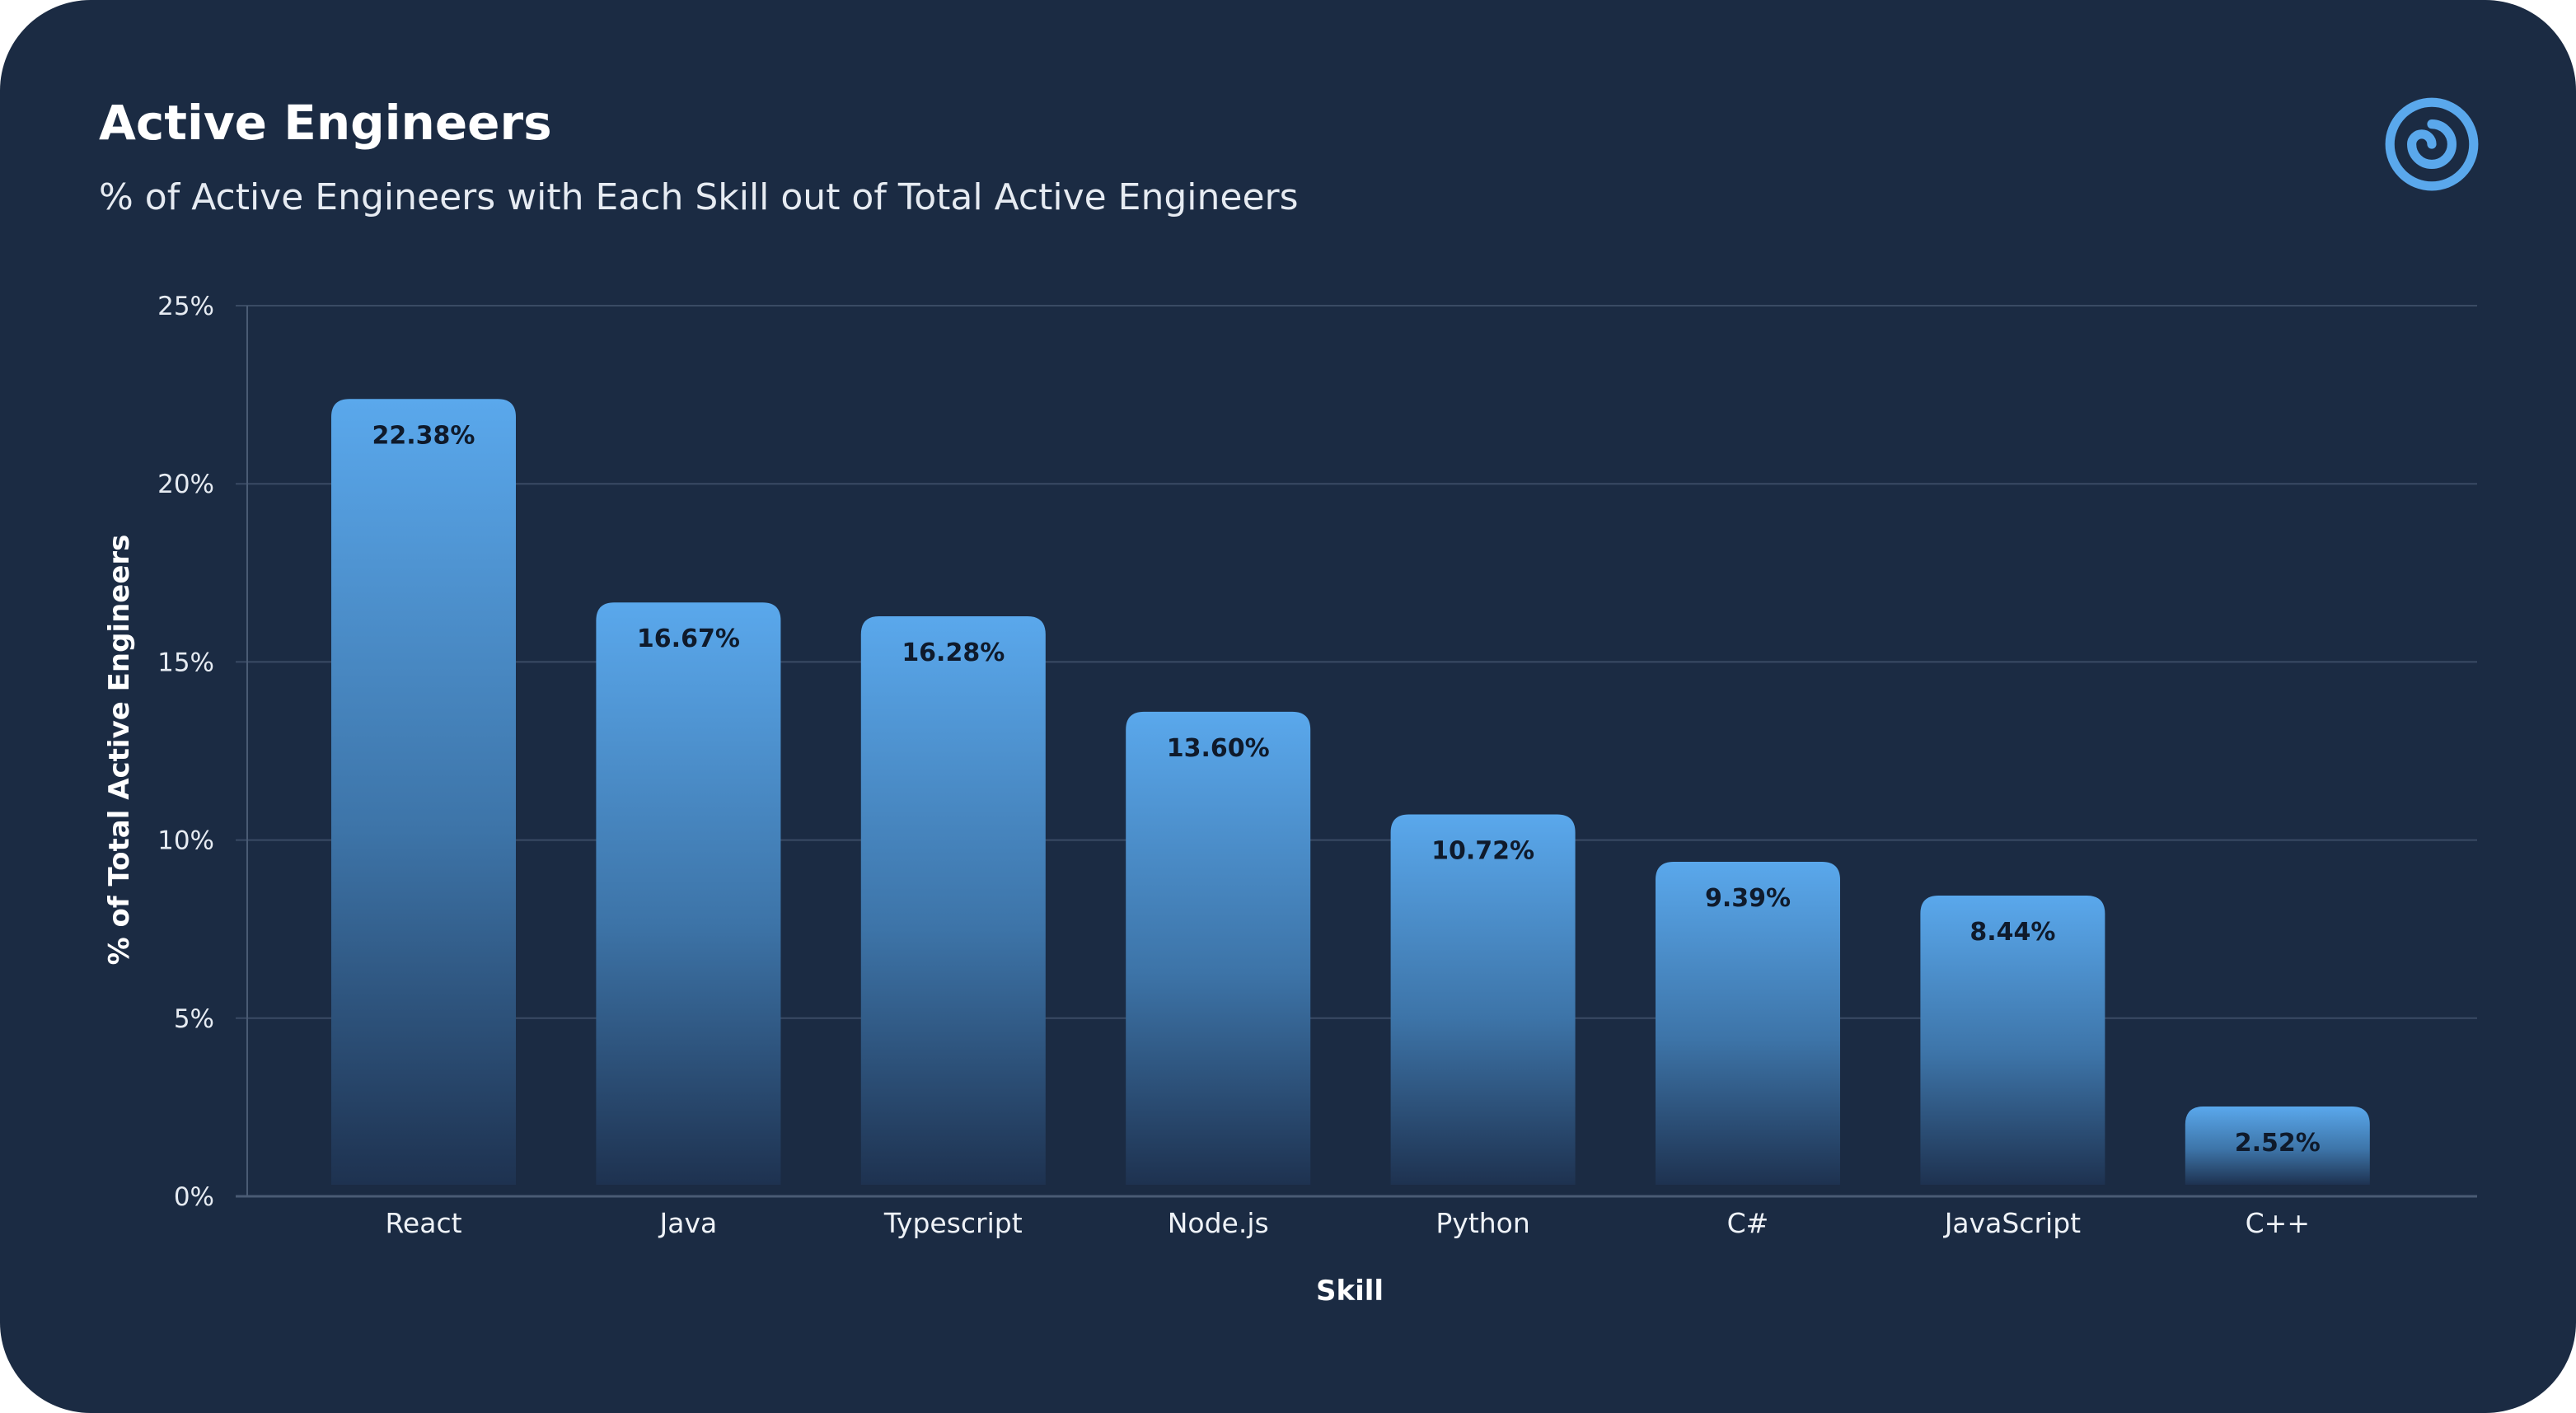 The width and height of the screenshot is (2576, 1413). What do you see at coordinates (2012, 1040) in the screenshot?
I see `bar-javascript` at bounding box center [2012, 1040].